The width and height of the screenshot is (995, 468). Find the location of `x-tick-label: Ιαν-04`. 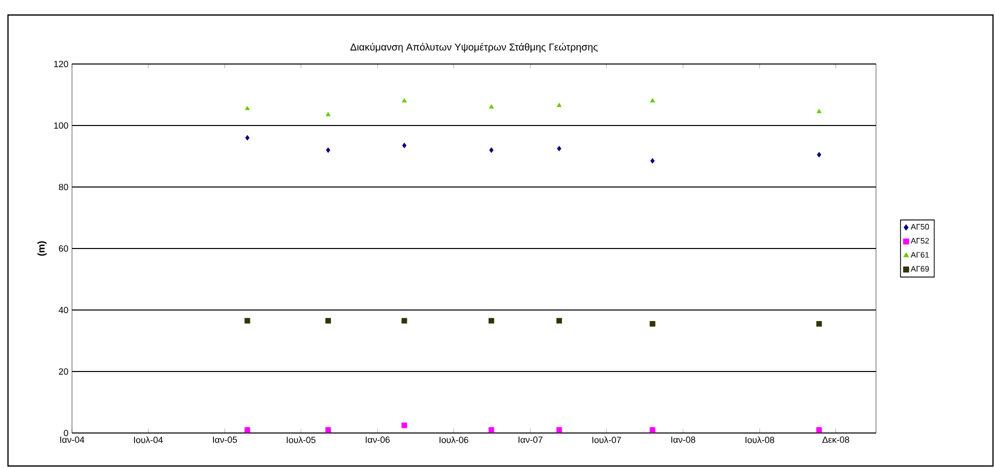

x-tick-label: Ιαν-04 is located at coordinates (72, 439).